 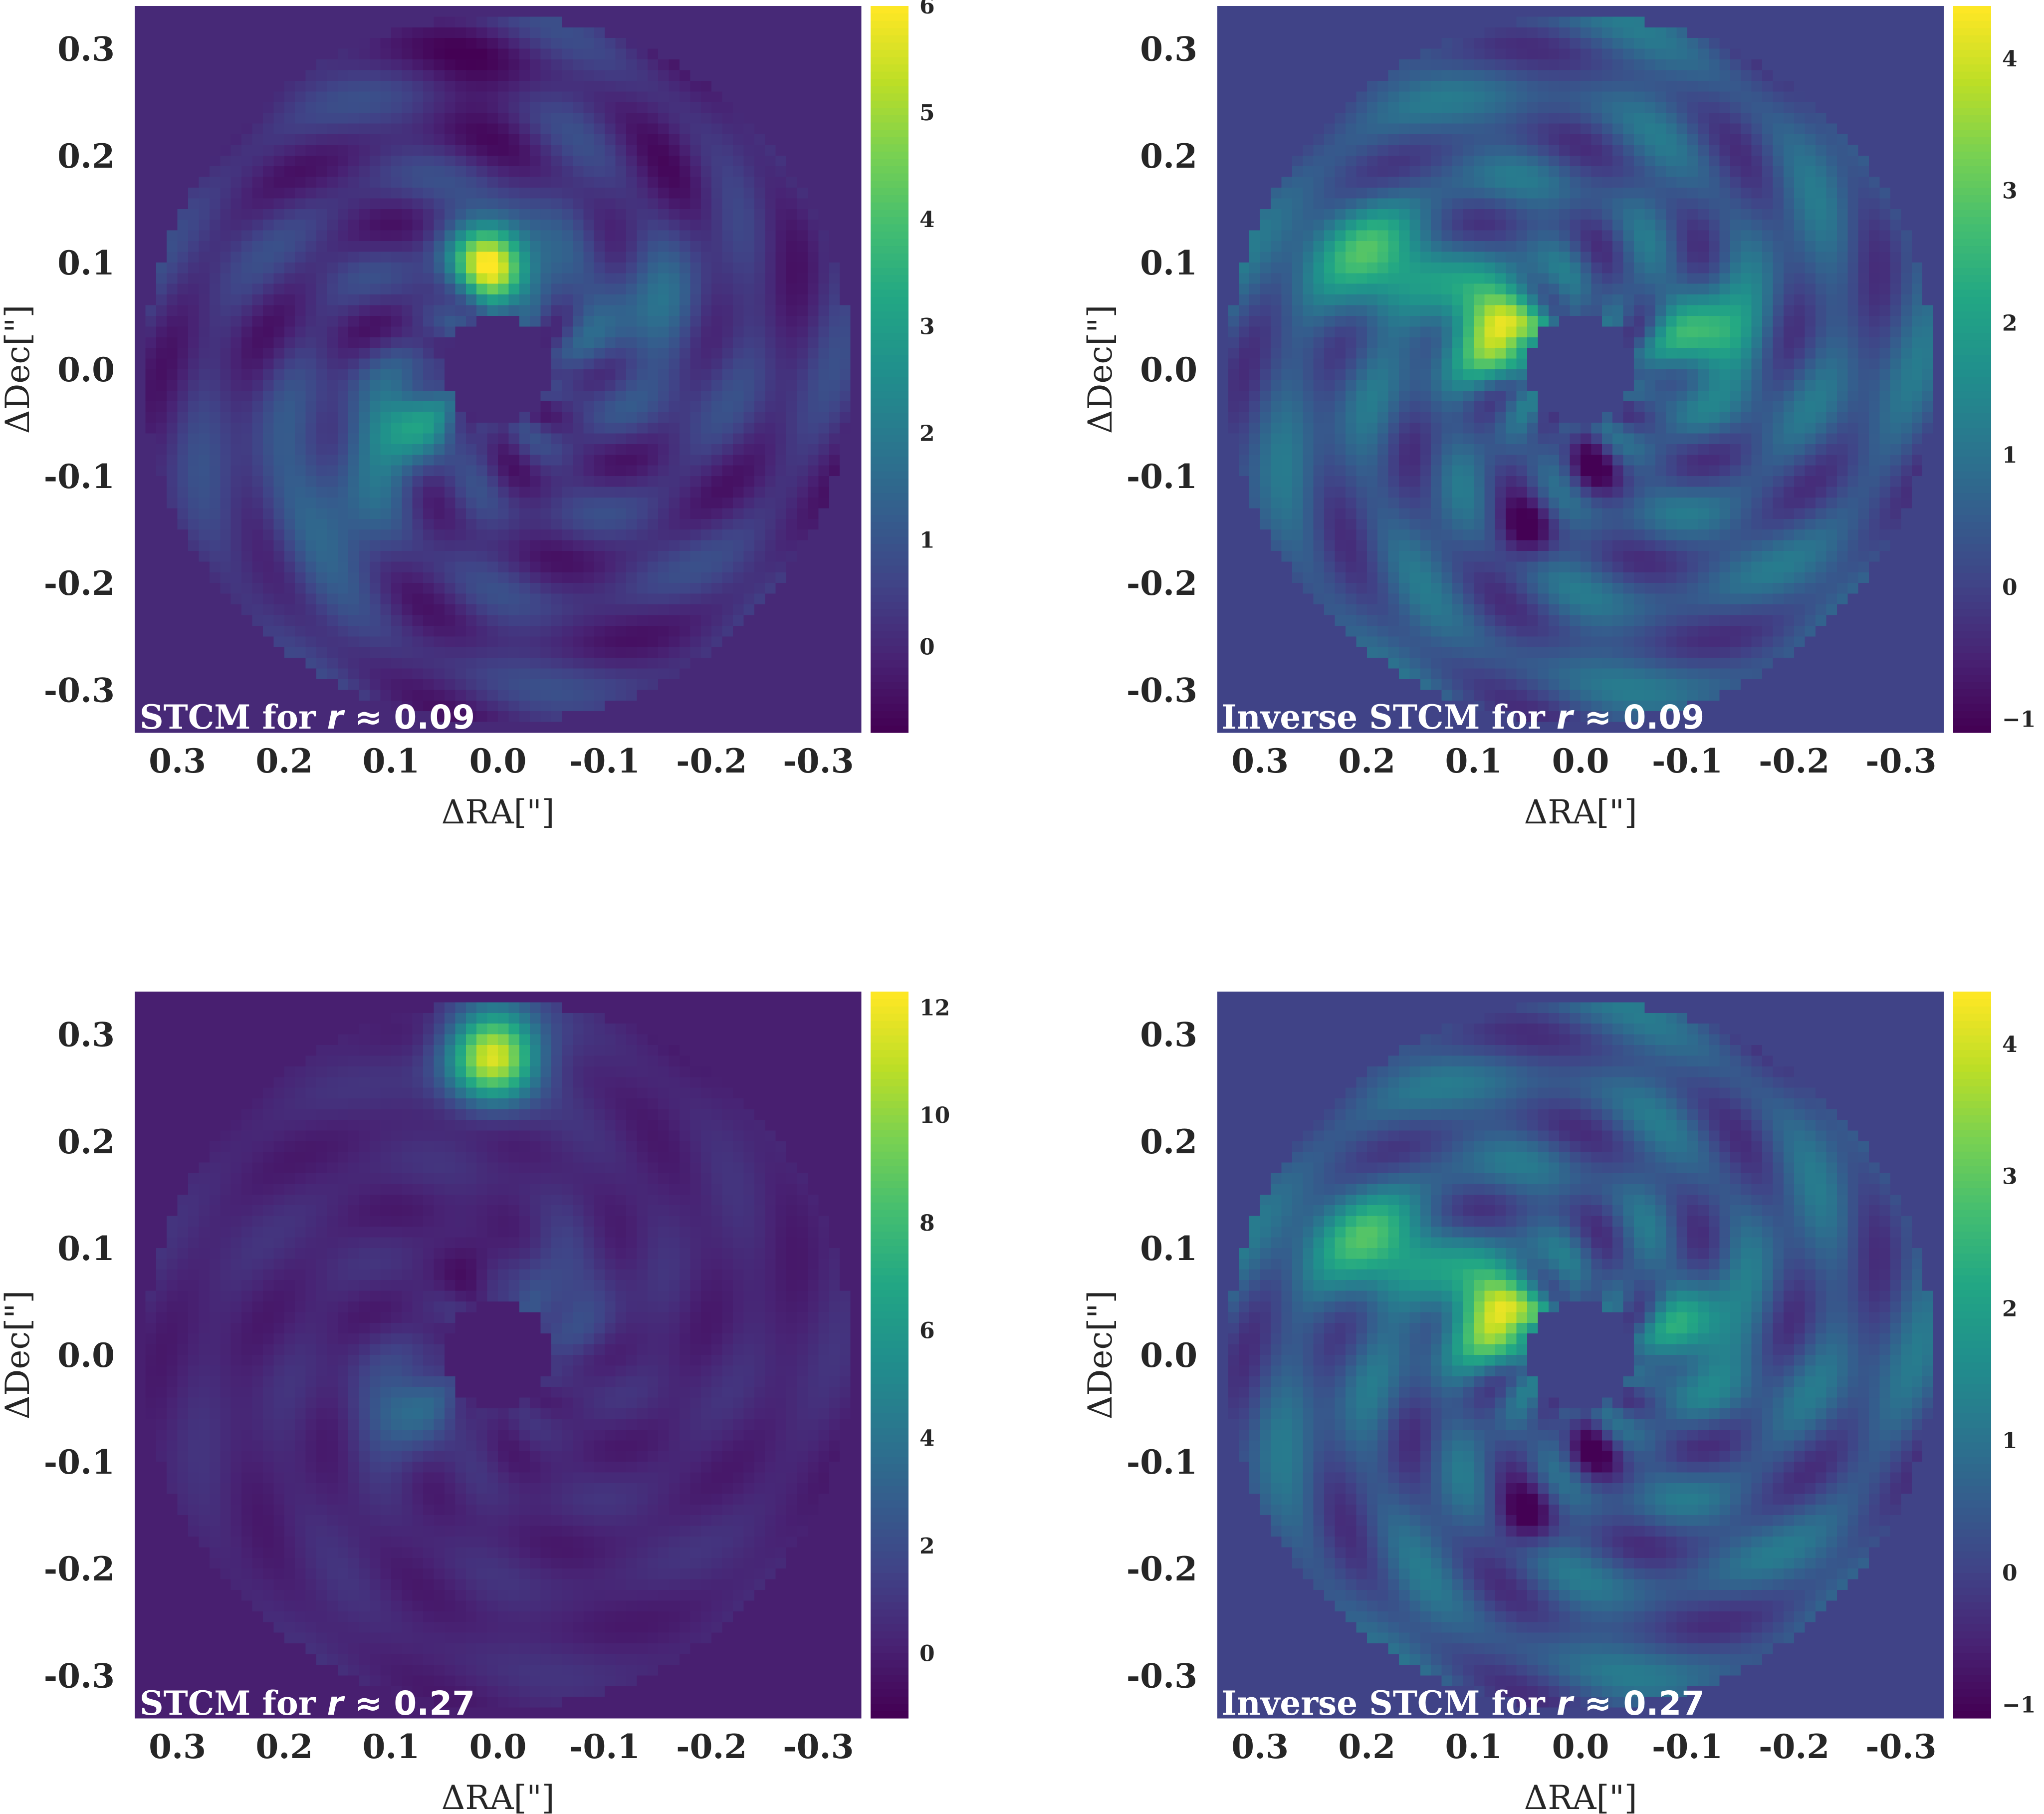 I want to click on x-axis: 0.3 0.2 0.1 0.0 -0.1 -0.2 -0.3ΔRA["], so click(x=501, y=786).